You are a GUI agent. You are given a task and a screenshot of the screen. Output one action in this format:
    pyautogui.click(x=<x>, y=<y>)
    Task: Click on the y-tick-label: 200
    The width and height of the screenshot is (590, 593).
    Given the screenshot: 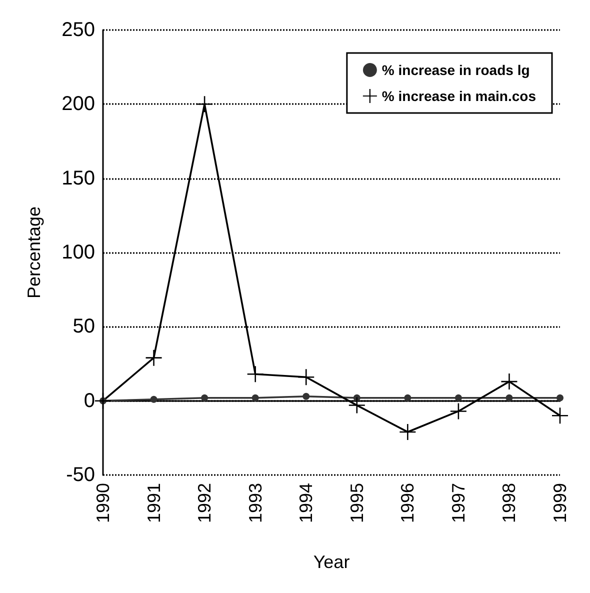 What is the action you would take?
    pyautogui.click(x=78, y=104)
    